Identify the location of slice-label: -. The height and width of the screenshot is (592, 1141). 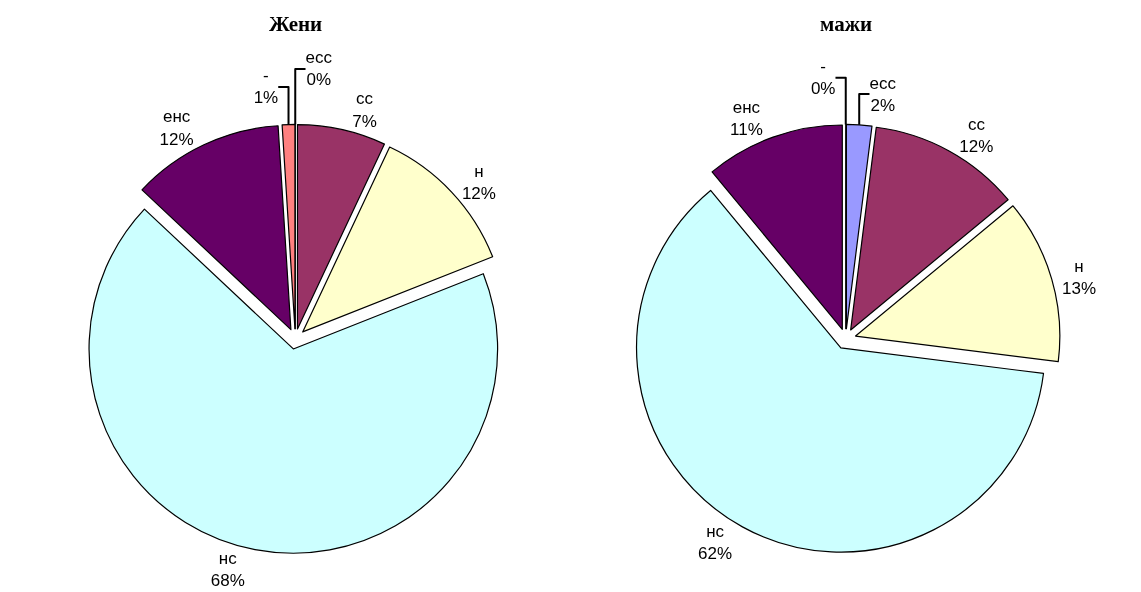
(266, 76).